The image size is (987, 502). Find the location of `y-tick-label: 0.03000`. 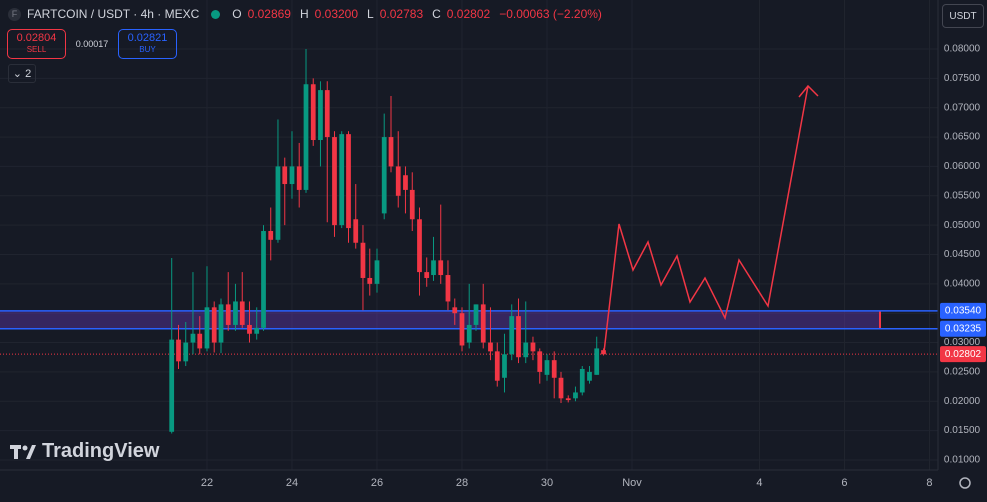

y-tick-label: 0.03000 is located at coordinates (962, 342).